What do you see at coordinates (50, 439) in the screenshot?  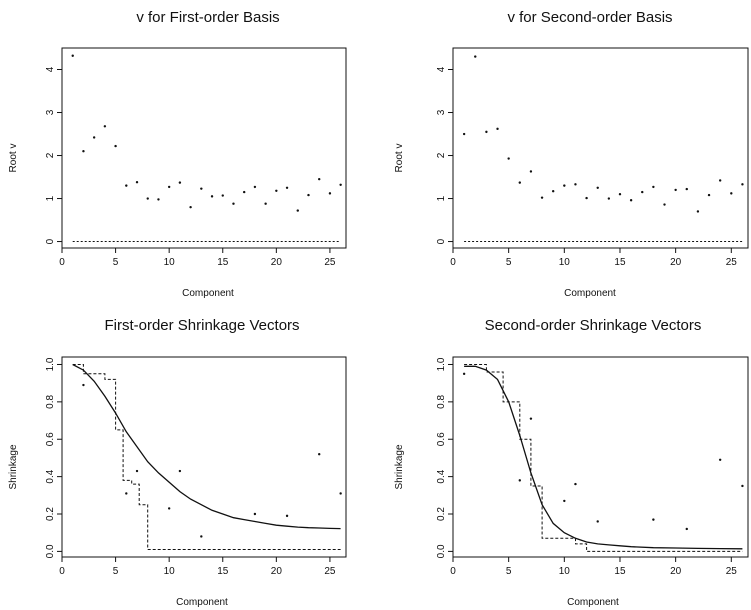 I see `y-tick-label: 0.6` at bounding box center [50, 439].